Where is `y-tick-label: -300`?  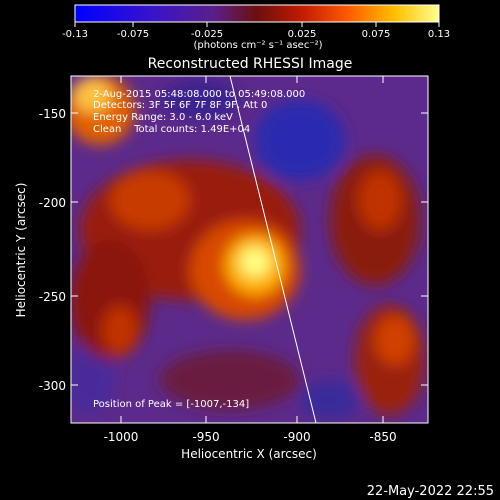 y-tick-label: -300 is located at coordinates (52, 386).